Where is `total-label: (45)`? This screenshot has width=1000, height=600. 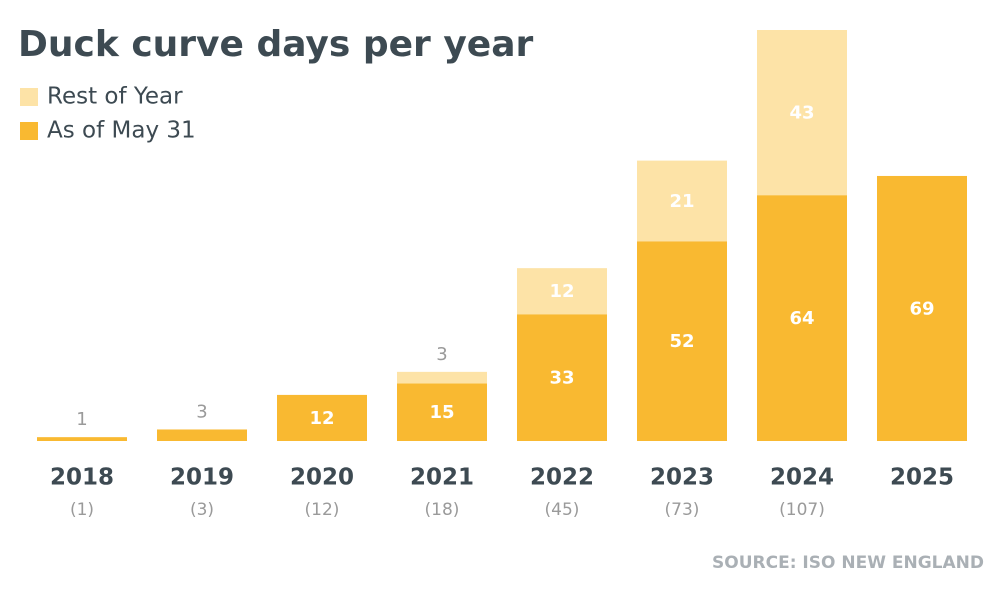
total-label: (45) is located at coordinates (562, 510).